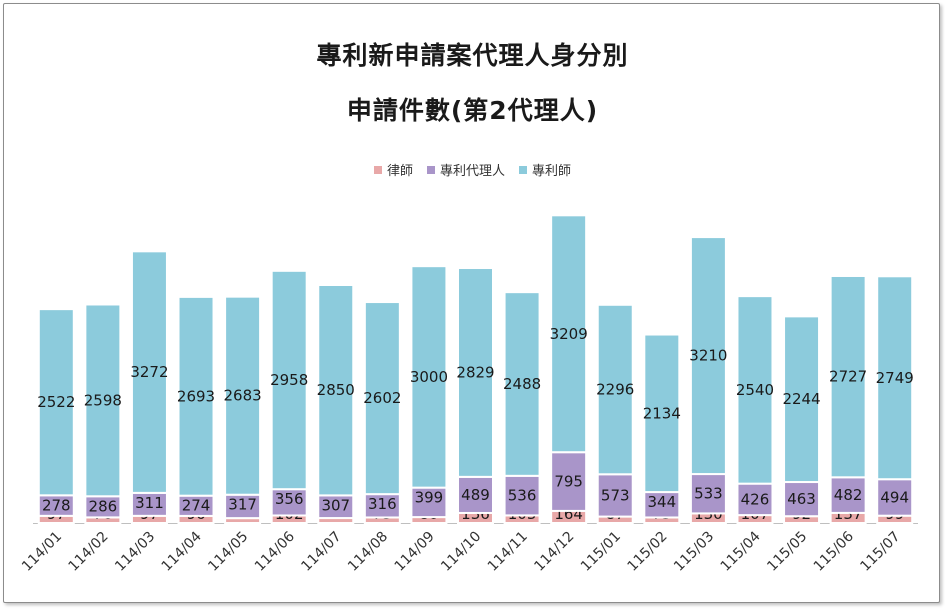 Image resolution: width=945 pixels, height=609 pixels. What do you see at coordinates (787, 552) in the screenshot?
I see `x-tick-label: 115/05` at bounding box center [787, 552].